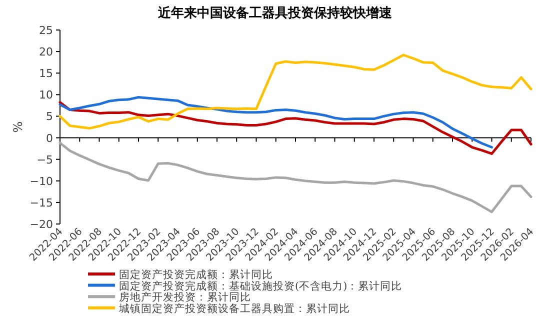 Image resolution: width=550 pixels, height=326 pixels. What do you see at coordinates (41, 224) in the screenshot?
I see `y-tick-label: −20` at bounding box center [41, 224].